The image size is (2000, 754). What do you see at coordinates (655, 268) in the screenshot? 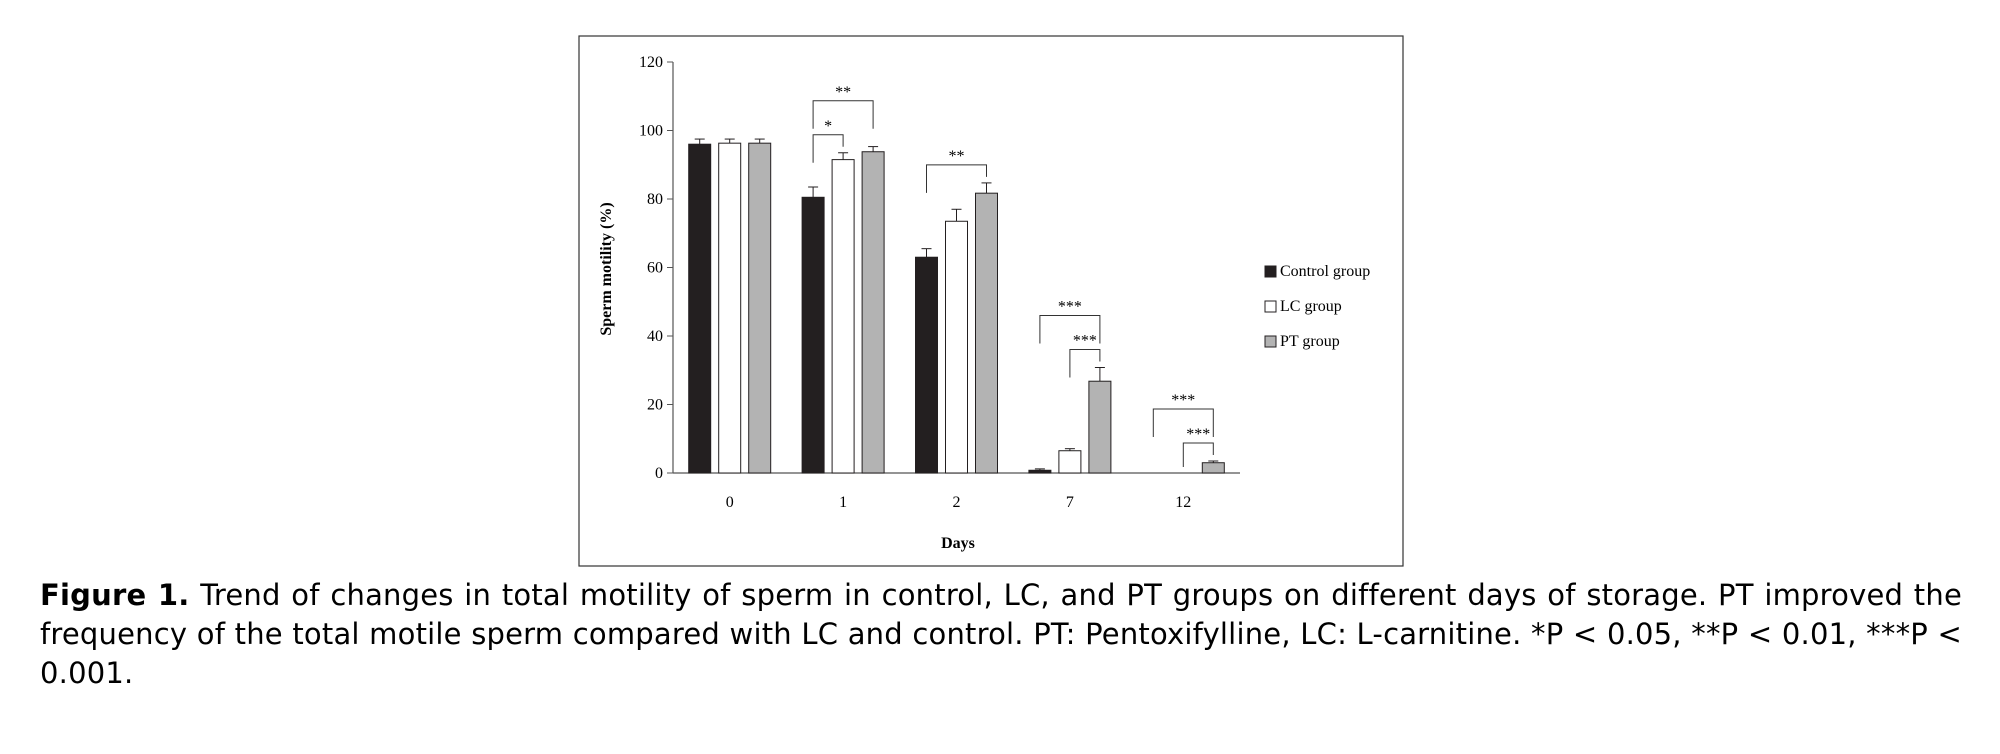
I see `y-tick-label: 60` at bounding box center [655, 268].